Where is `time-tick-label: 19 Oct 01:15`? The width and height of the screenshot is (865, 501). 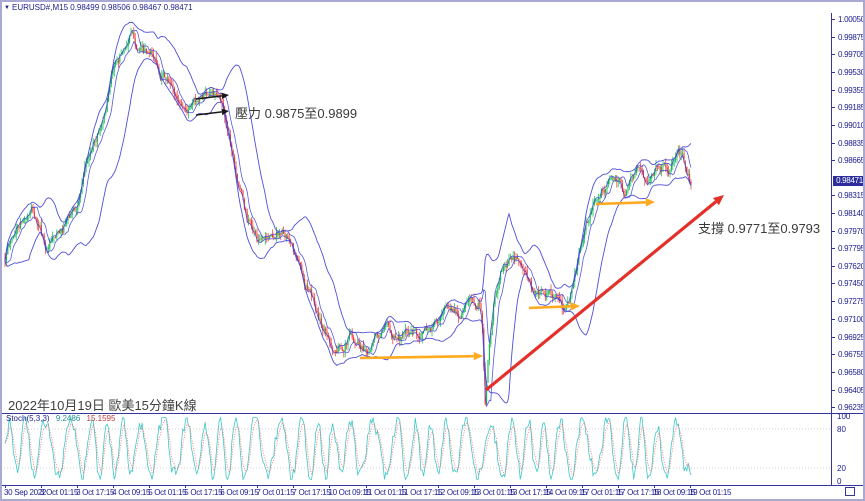
time-tick-label: 19 Oct 01:15 is located at coordinates (710, 491).